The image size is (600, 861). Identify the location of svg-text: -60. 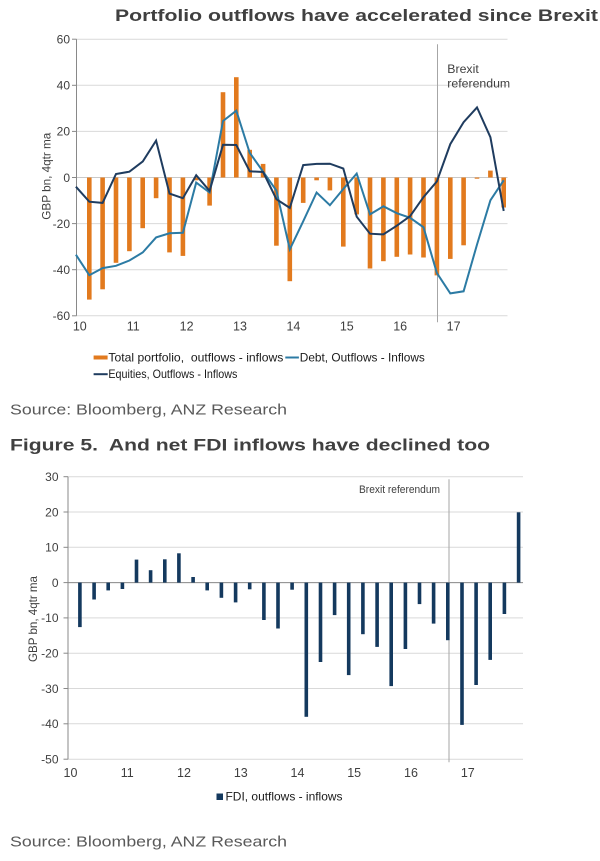
(62, 316).